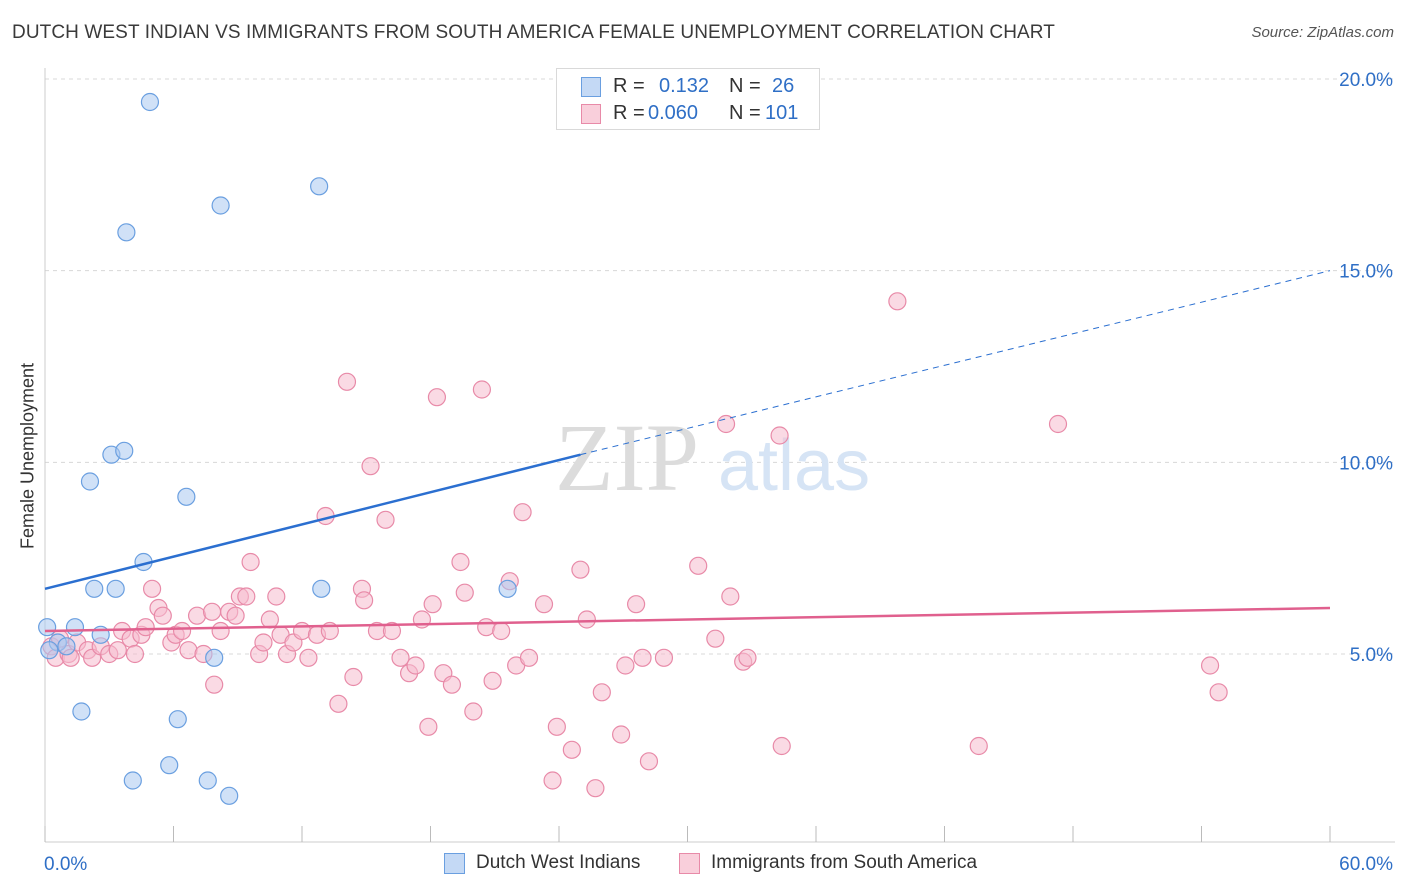  I want to click on pink-trend-line, so click(687, 619).